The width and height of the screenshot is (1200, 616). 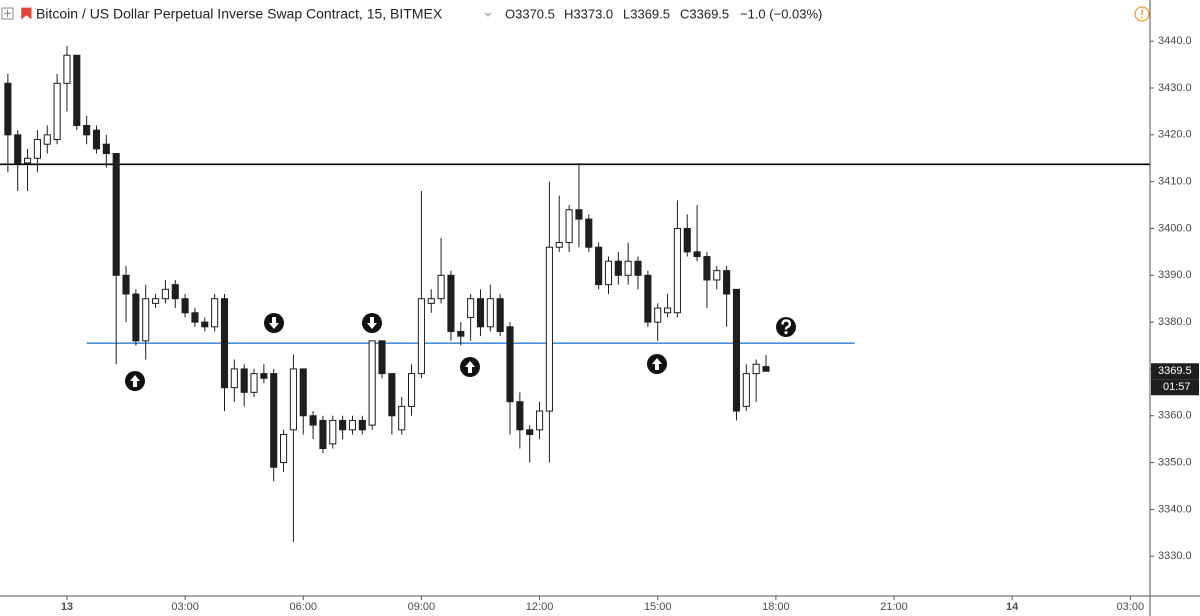 What do you see at coordinates (658, 607) in the screenshot?
I see `x-tick-label: 15:00` at bounding box center [658, 607].